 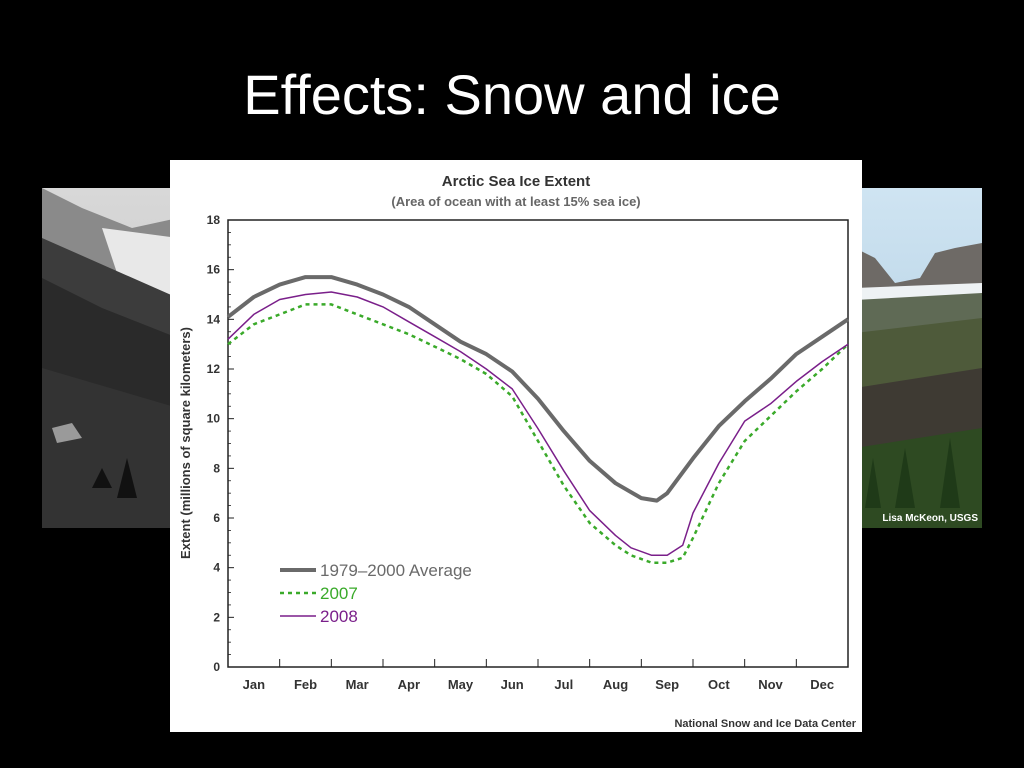 What do you see at coordinates (512, 94) in the screenshot?
I see `slide-title: Effects: Snow and ice` at bounding box center [512, 94].